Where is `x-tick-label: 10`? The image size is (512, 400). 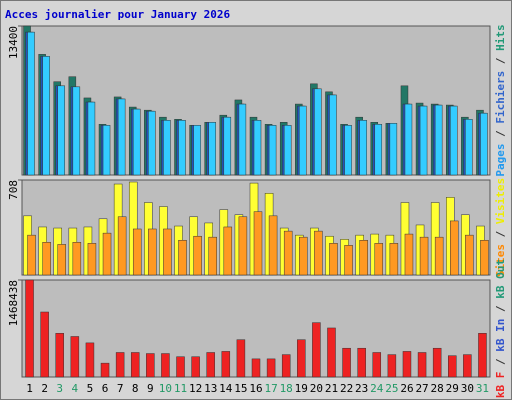 x-tick-label: 10 is located at coordinates (165, 388).